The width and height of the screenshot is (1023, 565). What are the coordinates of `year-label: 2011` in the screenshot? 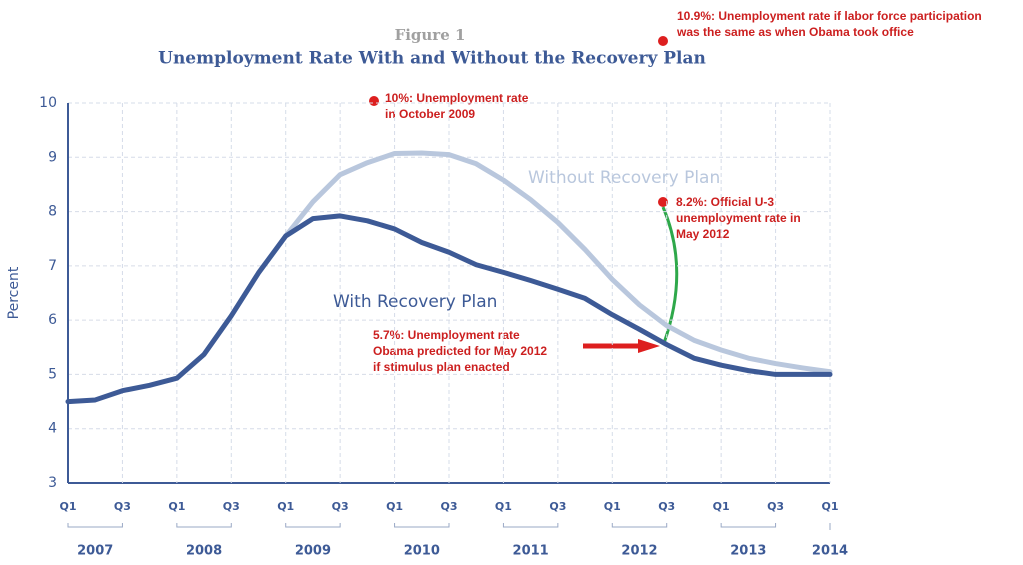 It's located at (531, 551).